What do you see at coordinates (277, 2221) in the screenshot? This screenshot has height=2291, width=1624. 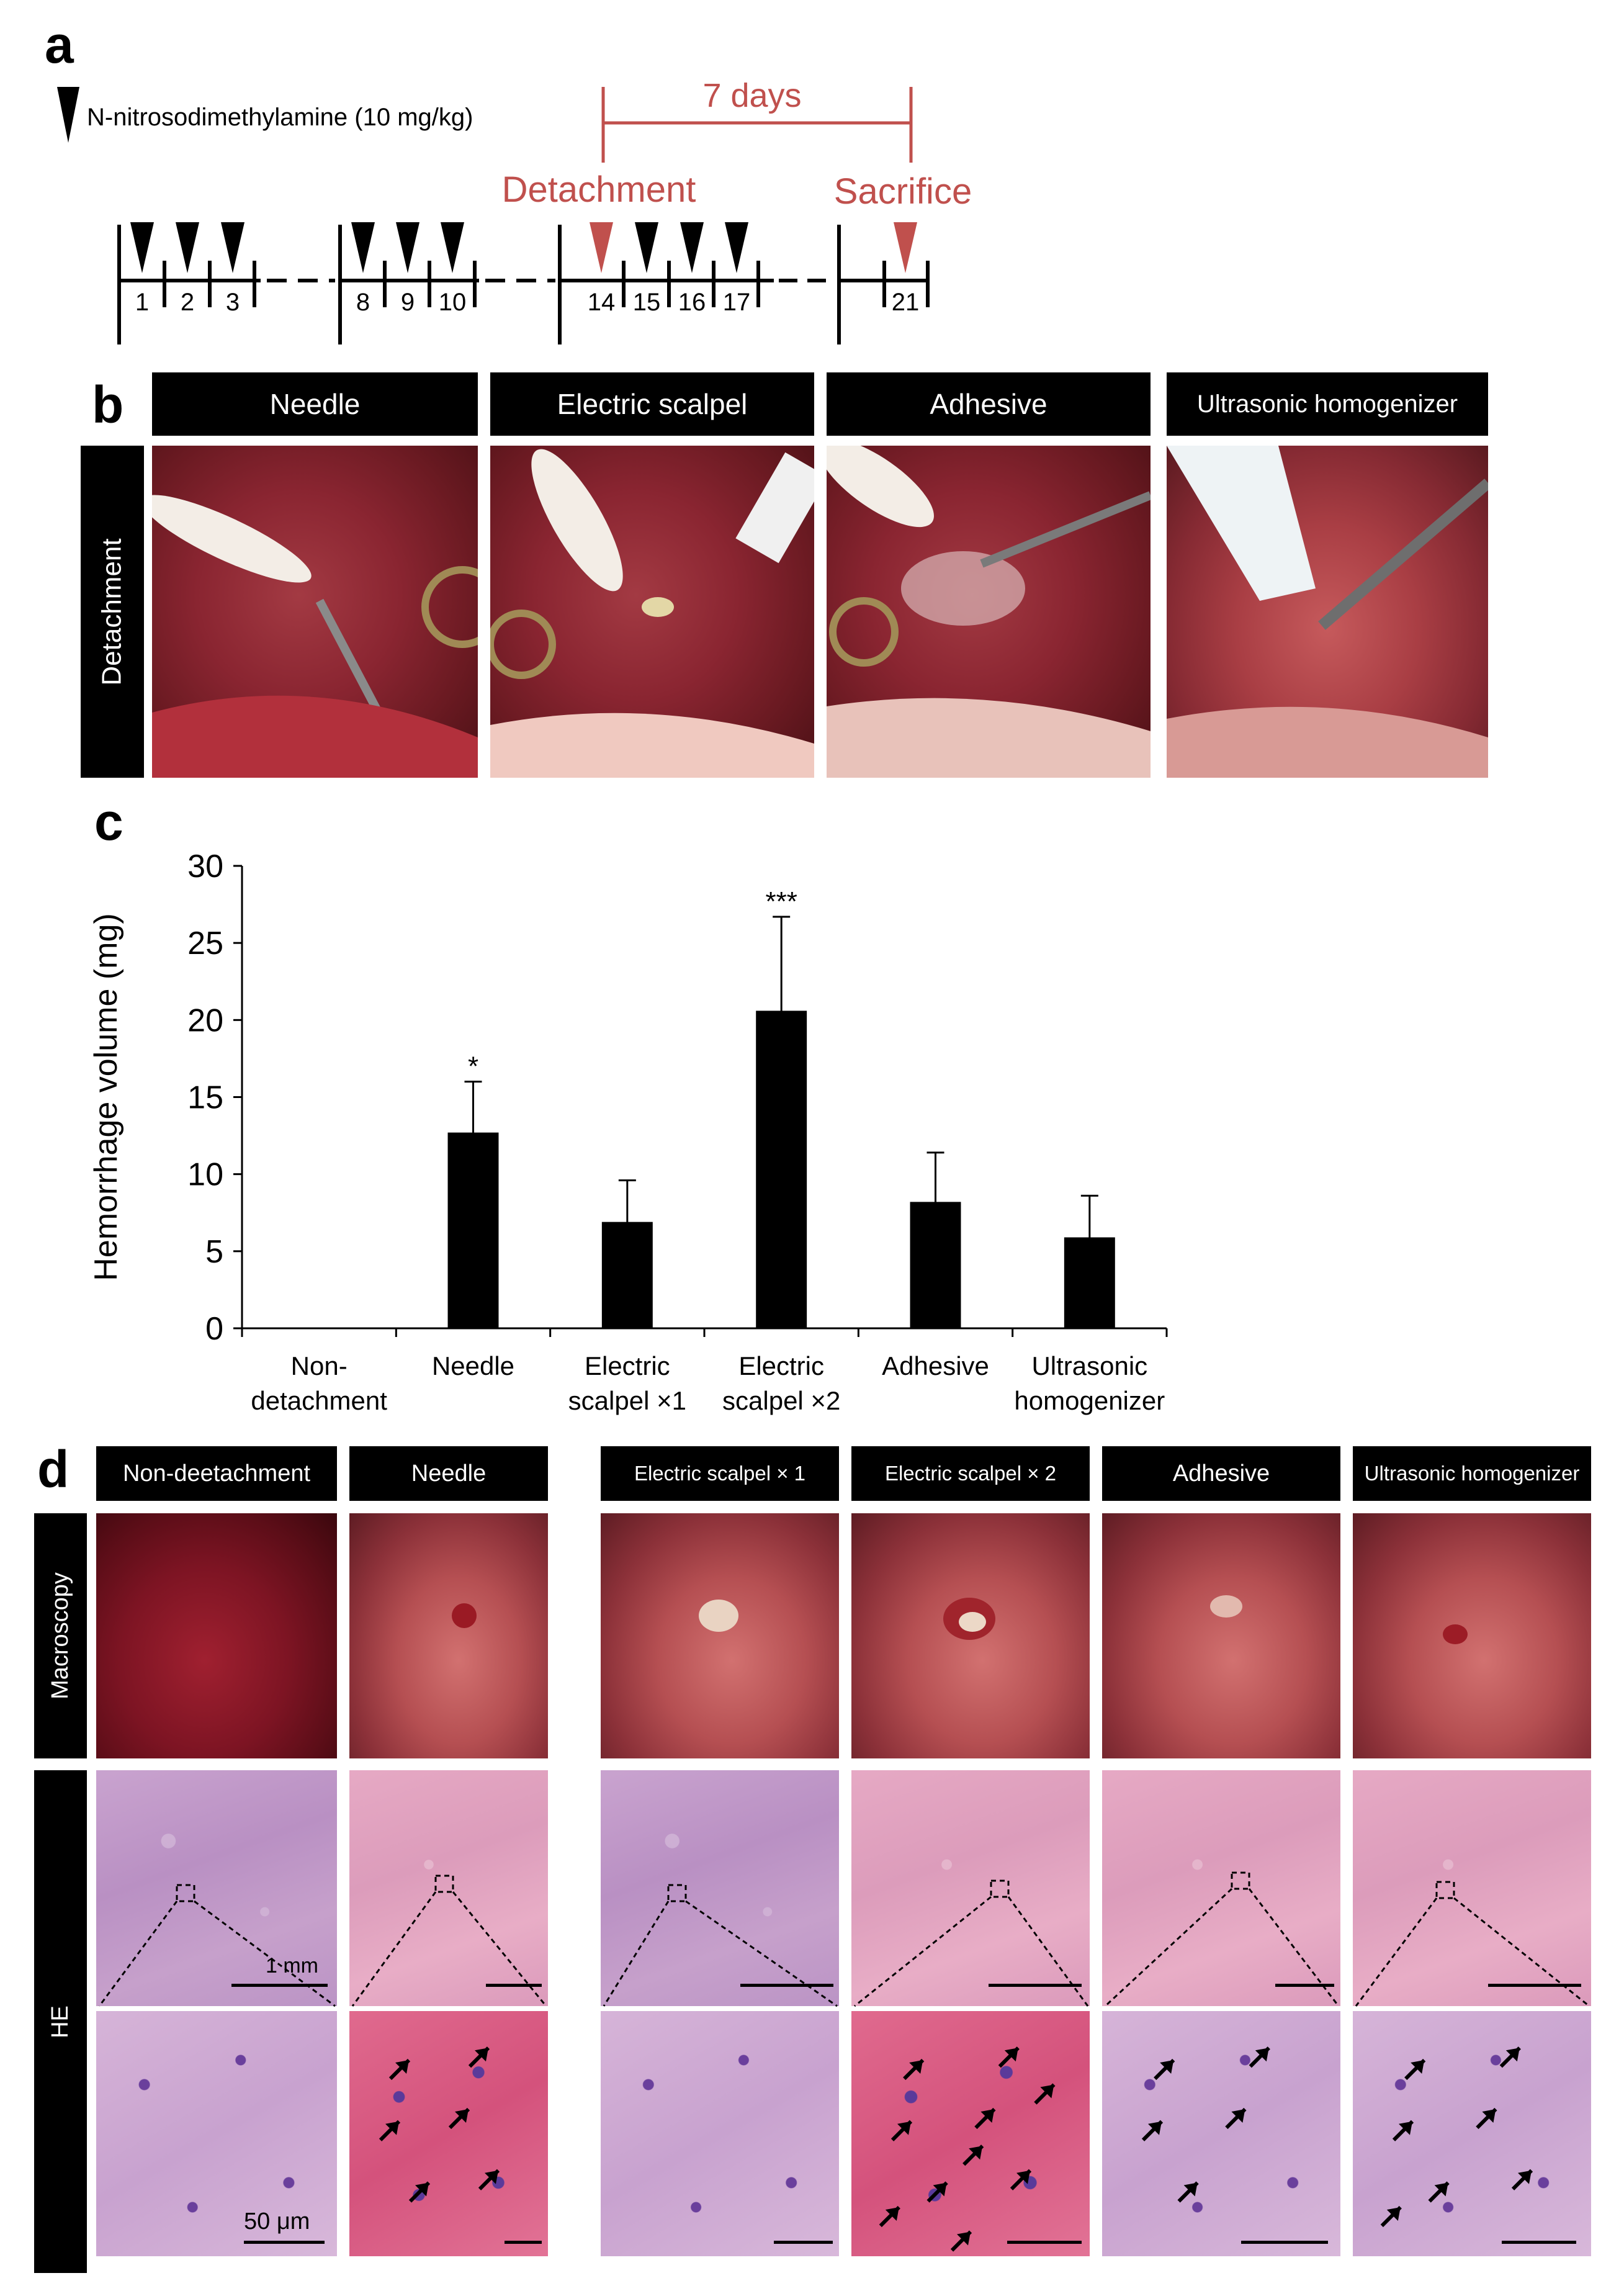 I see `scale-label-50um: 50 μm` at bounding box center [277, 2221].